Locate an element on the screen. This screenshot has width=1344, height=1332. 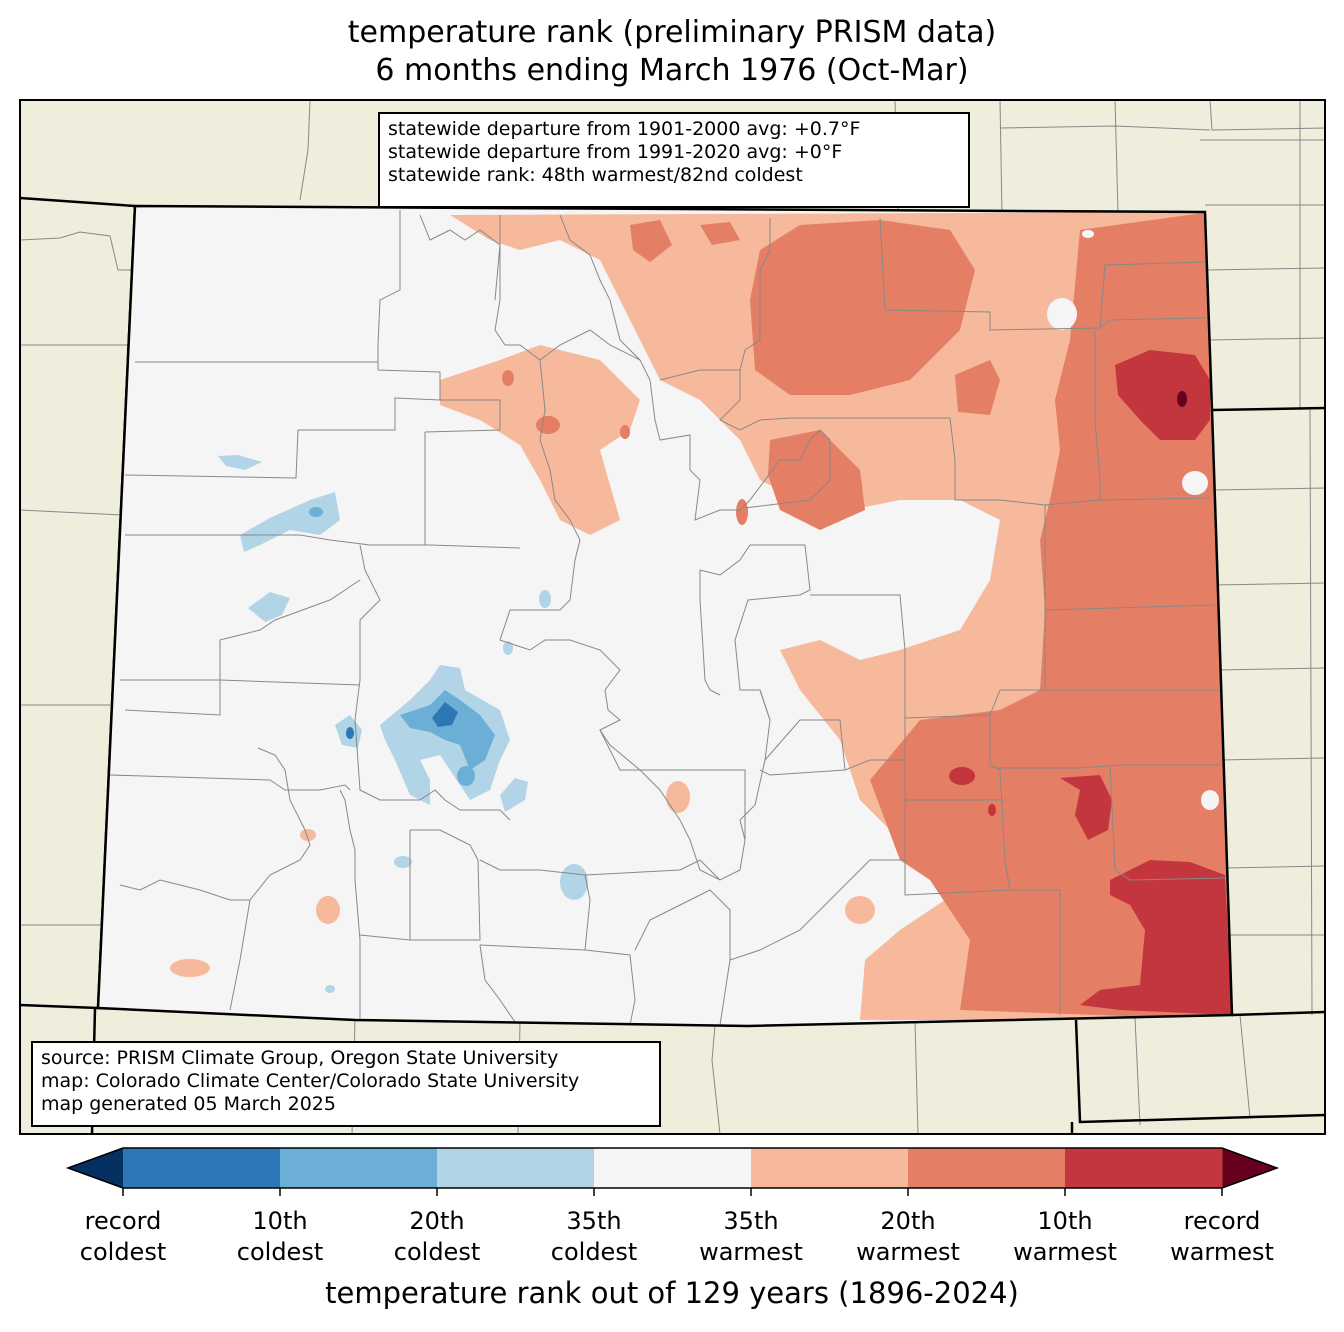
record-warm-spot is located at coordinates (1182, 399).